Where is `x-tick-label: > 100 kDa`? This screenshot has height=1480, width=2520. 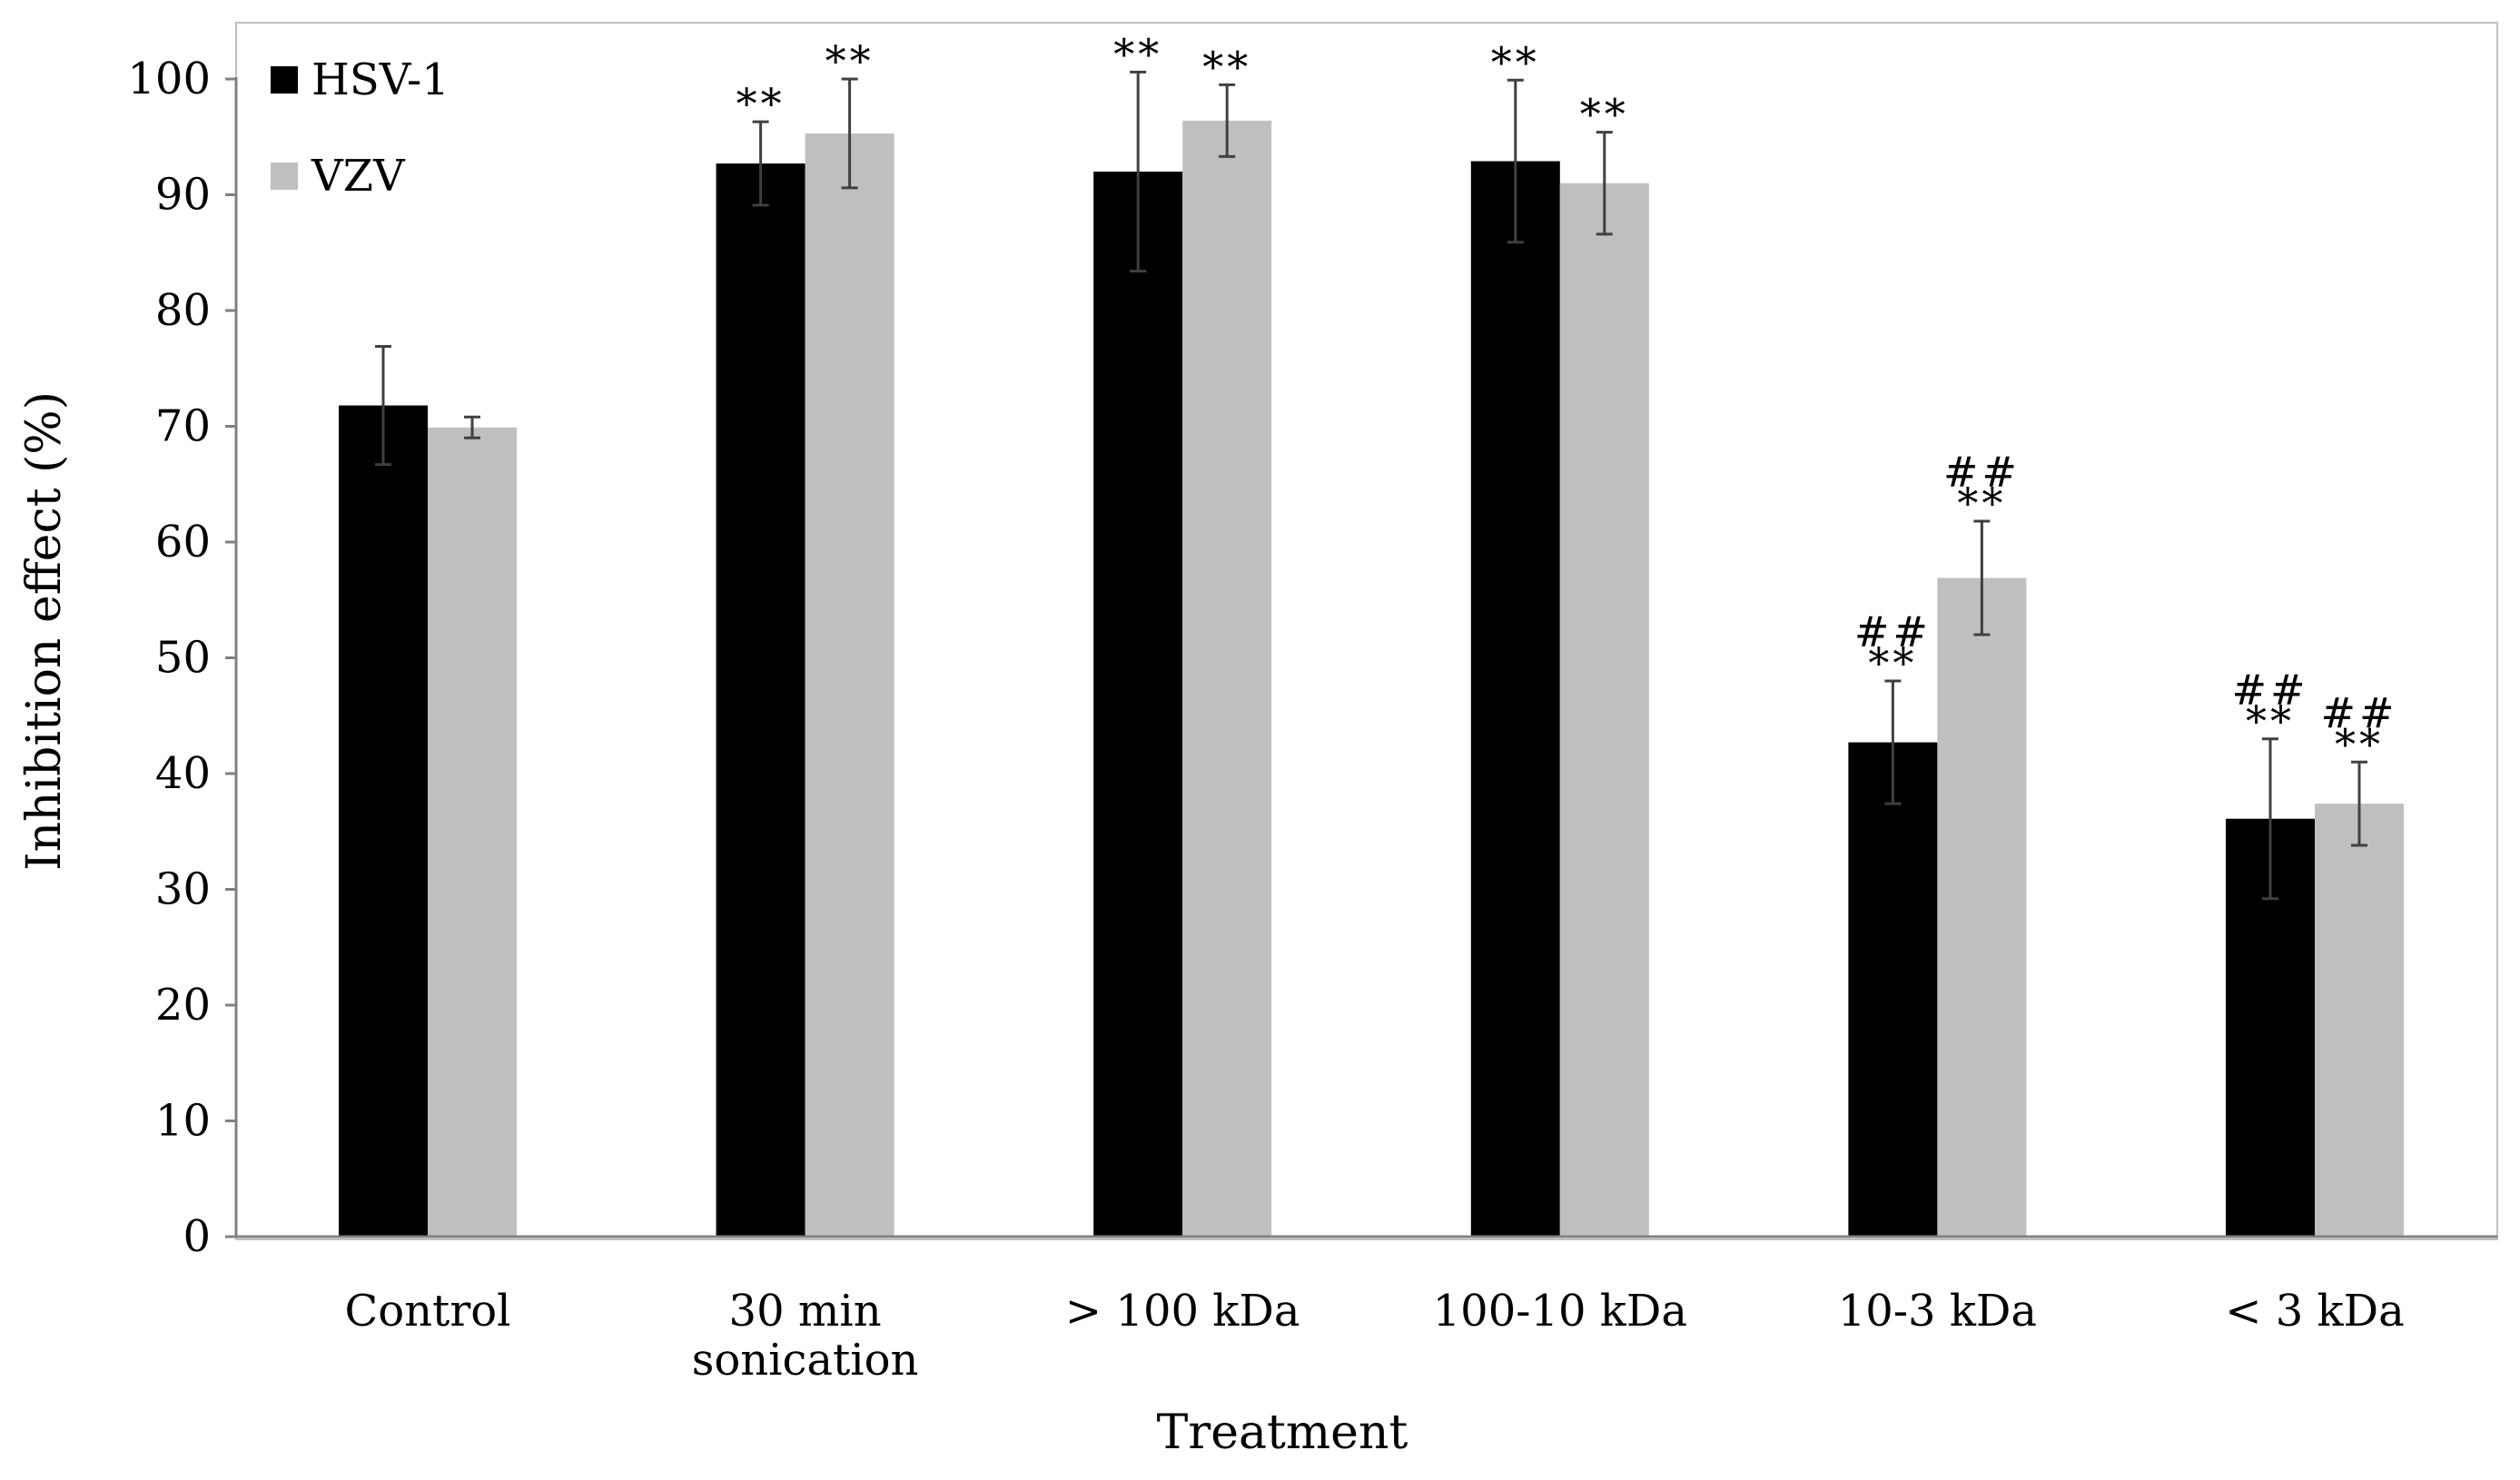
x-tick-label: > 100 kDa is located at coordinates (1183, 1311).